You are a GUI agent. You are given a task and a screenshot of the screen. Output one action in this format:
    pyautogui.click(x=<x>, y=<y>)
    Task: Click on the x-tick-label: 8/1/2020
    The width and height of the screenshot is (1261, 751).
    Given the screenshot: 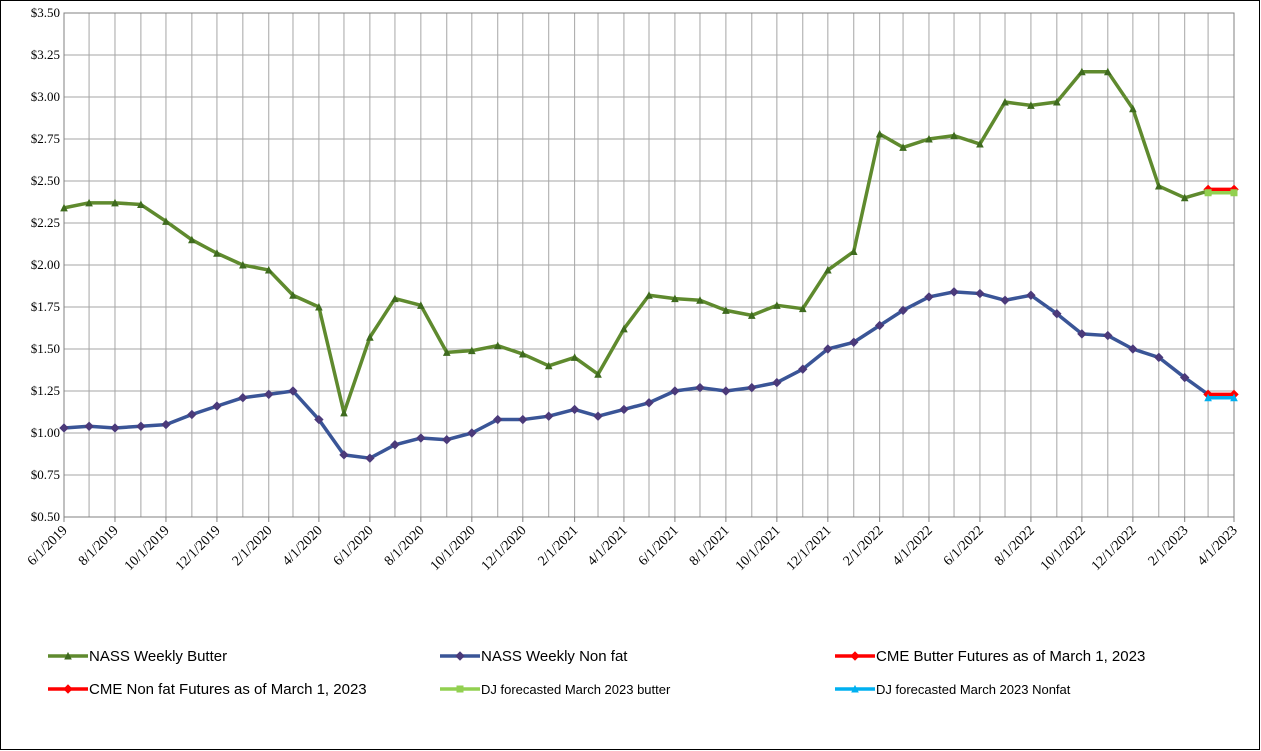 What is the action you would take?
    pyautogui.click(x=405, y=546)
    